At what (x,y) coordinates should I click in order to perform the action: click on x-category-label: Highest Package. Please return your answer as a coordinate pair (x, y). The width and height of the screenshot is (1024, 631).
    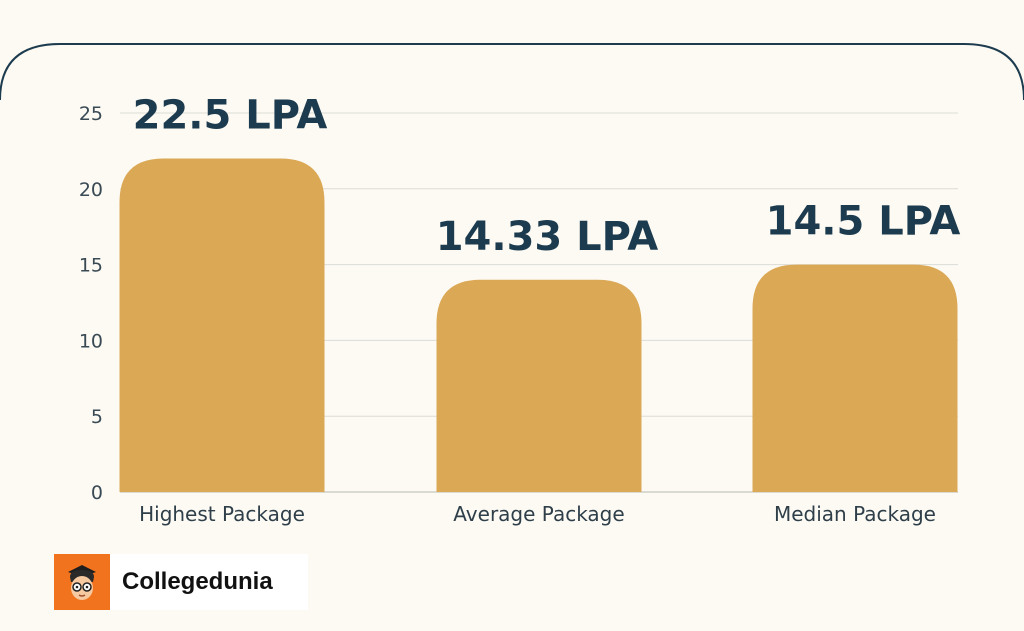
    Looking at the image, I should click on (222, 514).